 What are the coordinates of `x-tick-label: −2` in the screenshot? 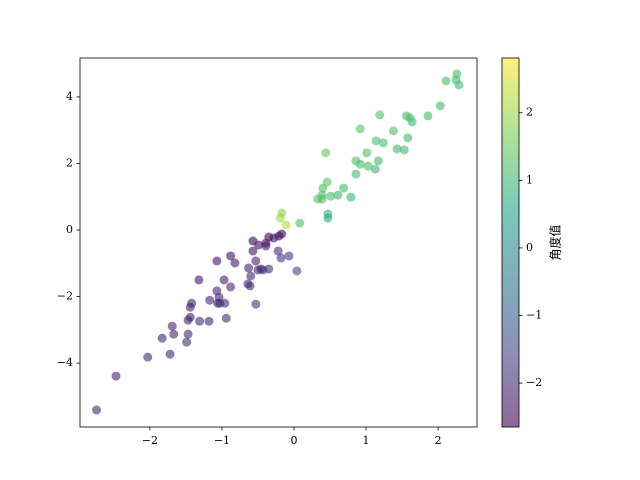 It's located at (150, 440).